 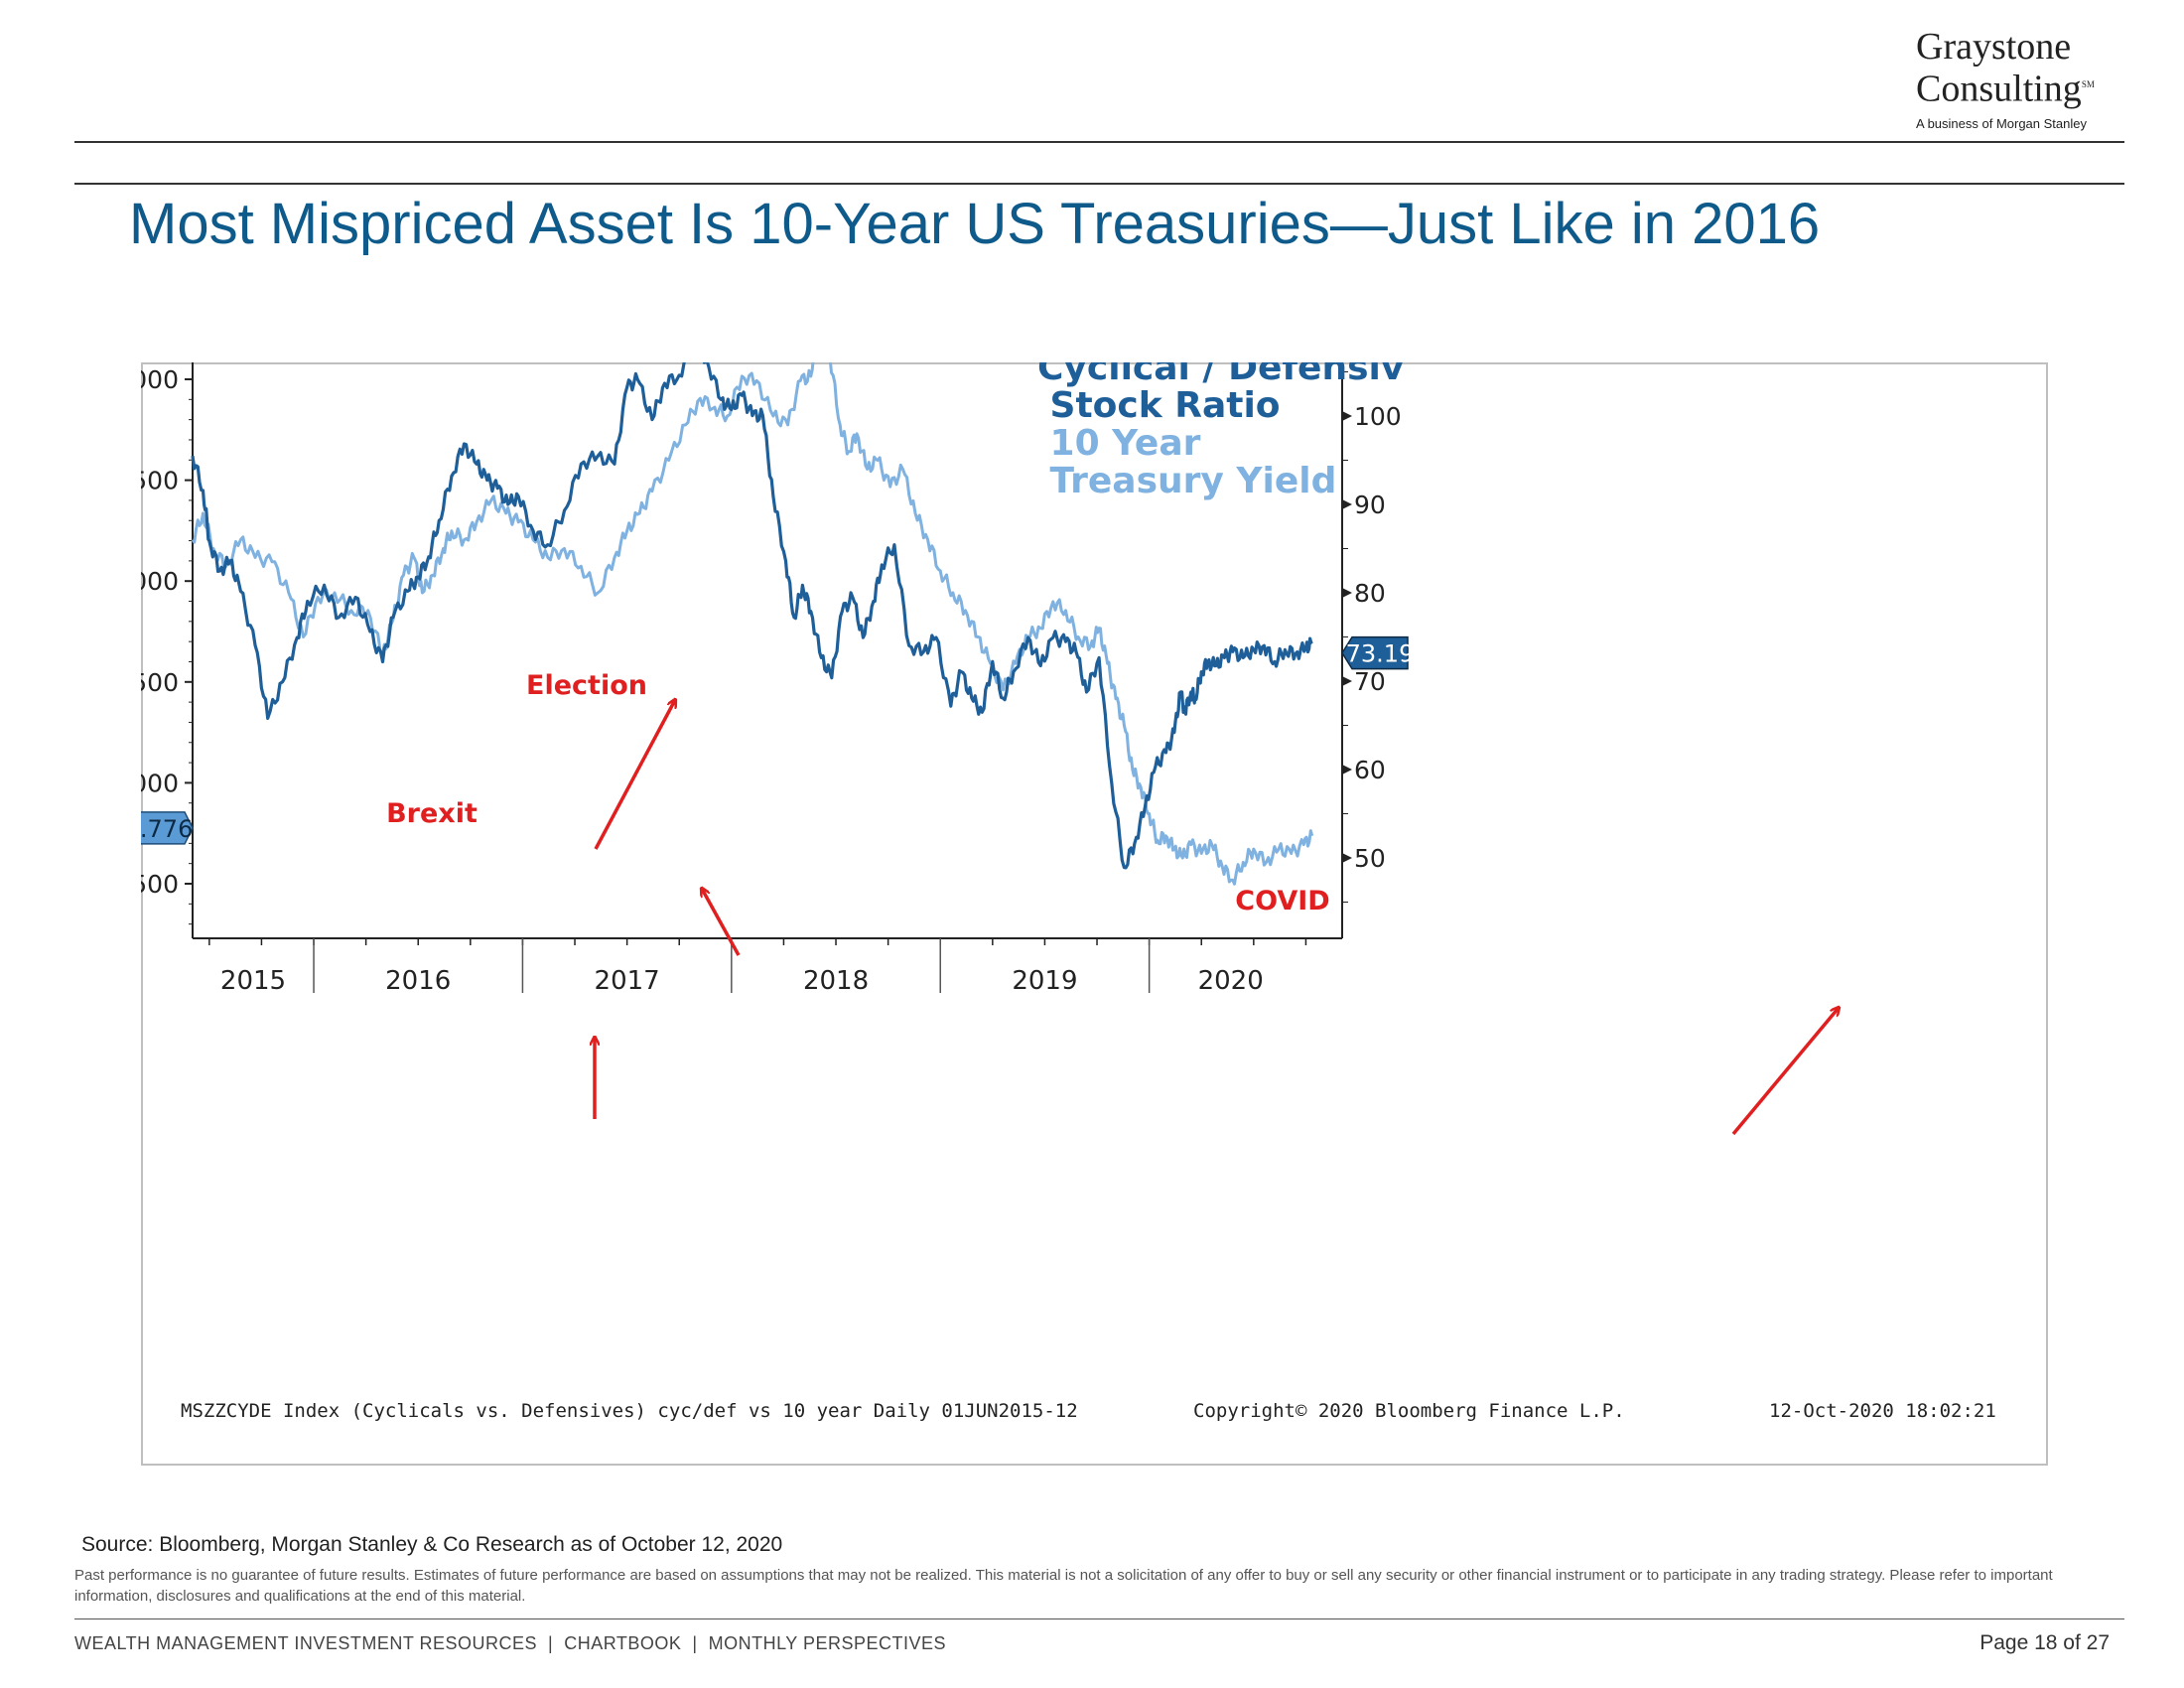 What do you see at coordinates (1409, 1411) in the screenshot?
I see `chart-footnote-copyright: Copyright© 2020 Bloomberg Finance L.P.` at bounding box center [1409, 1411].